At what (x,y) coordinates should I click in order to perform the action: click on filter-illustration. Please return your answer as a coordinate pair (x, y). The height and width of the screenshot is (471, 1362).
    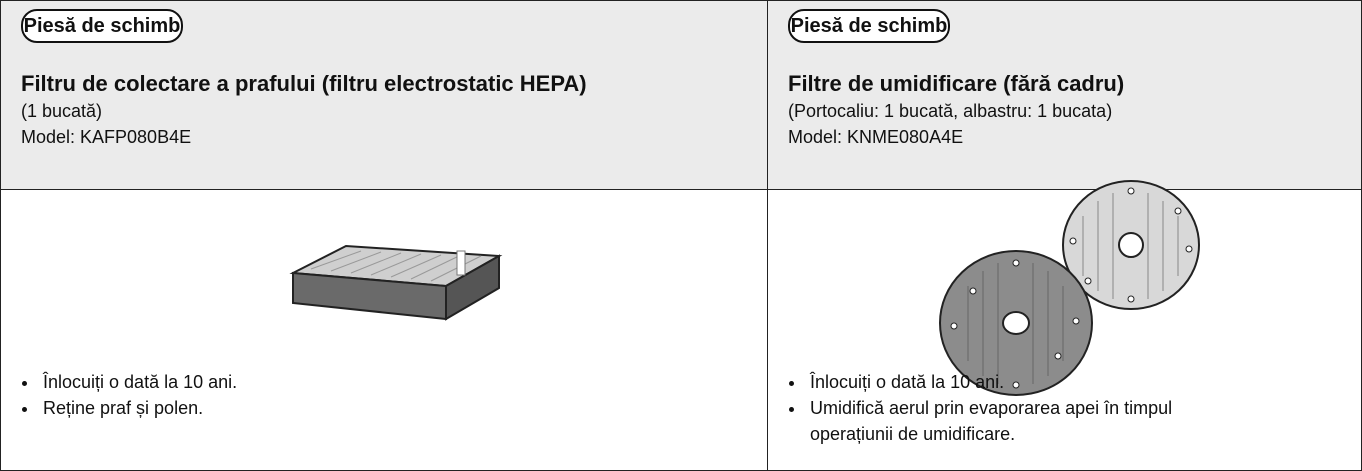
    Looking at the image, I should click on (396, 282).